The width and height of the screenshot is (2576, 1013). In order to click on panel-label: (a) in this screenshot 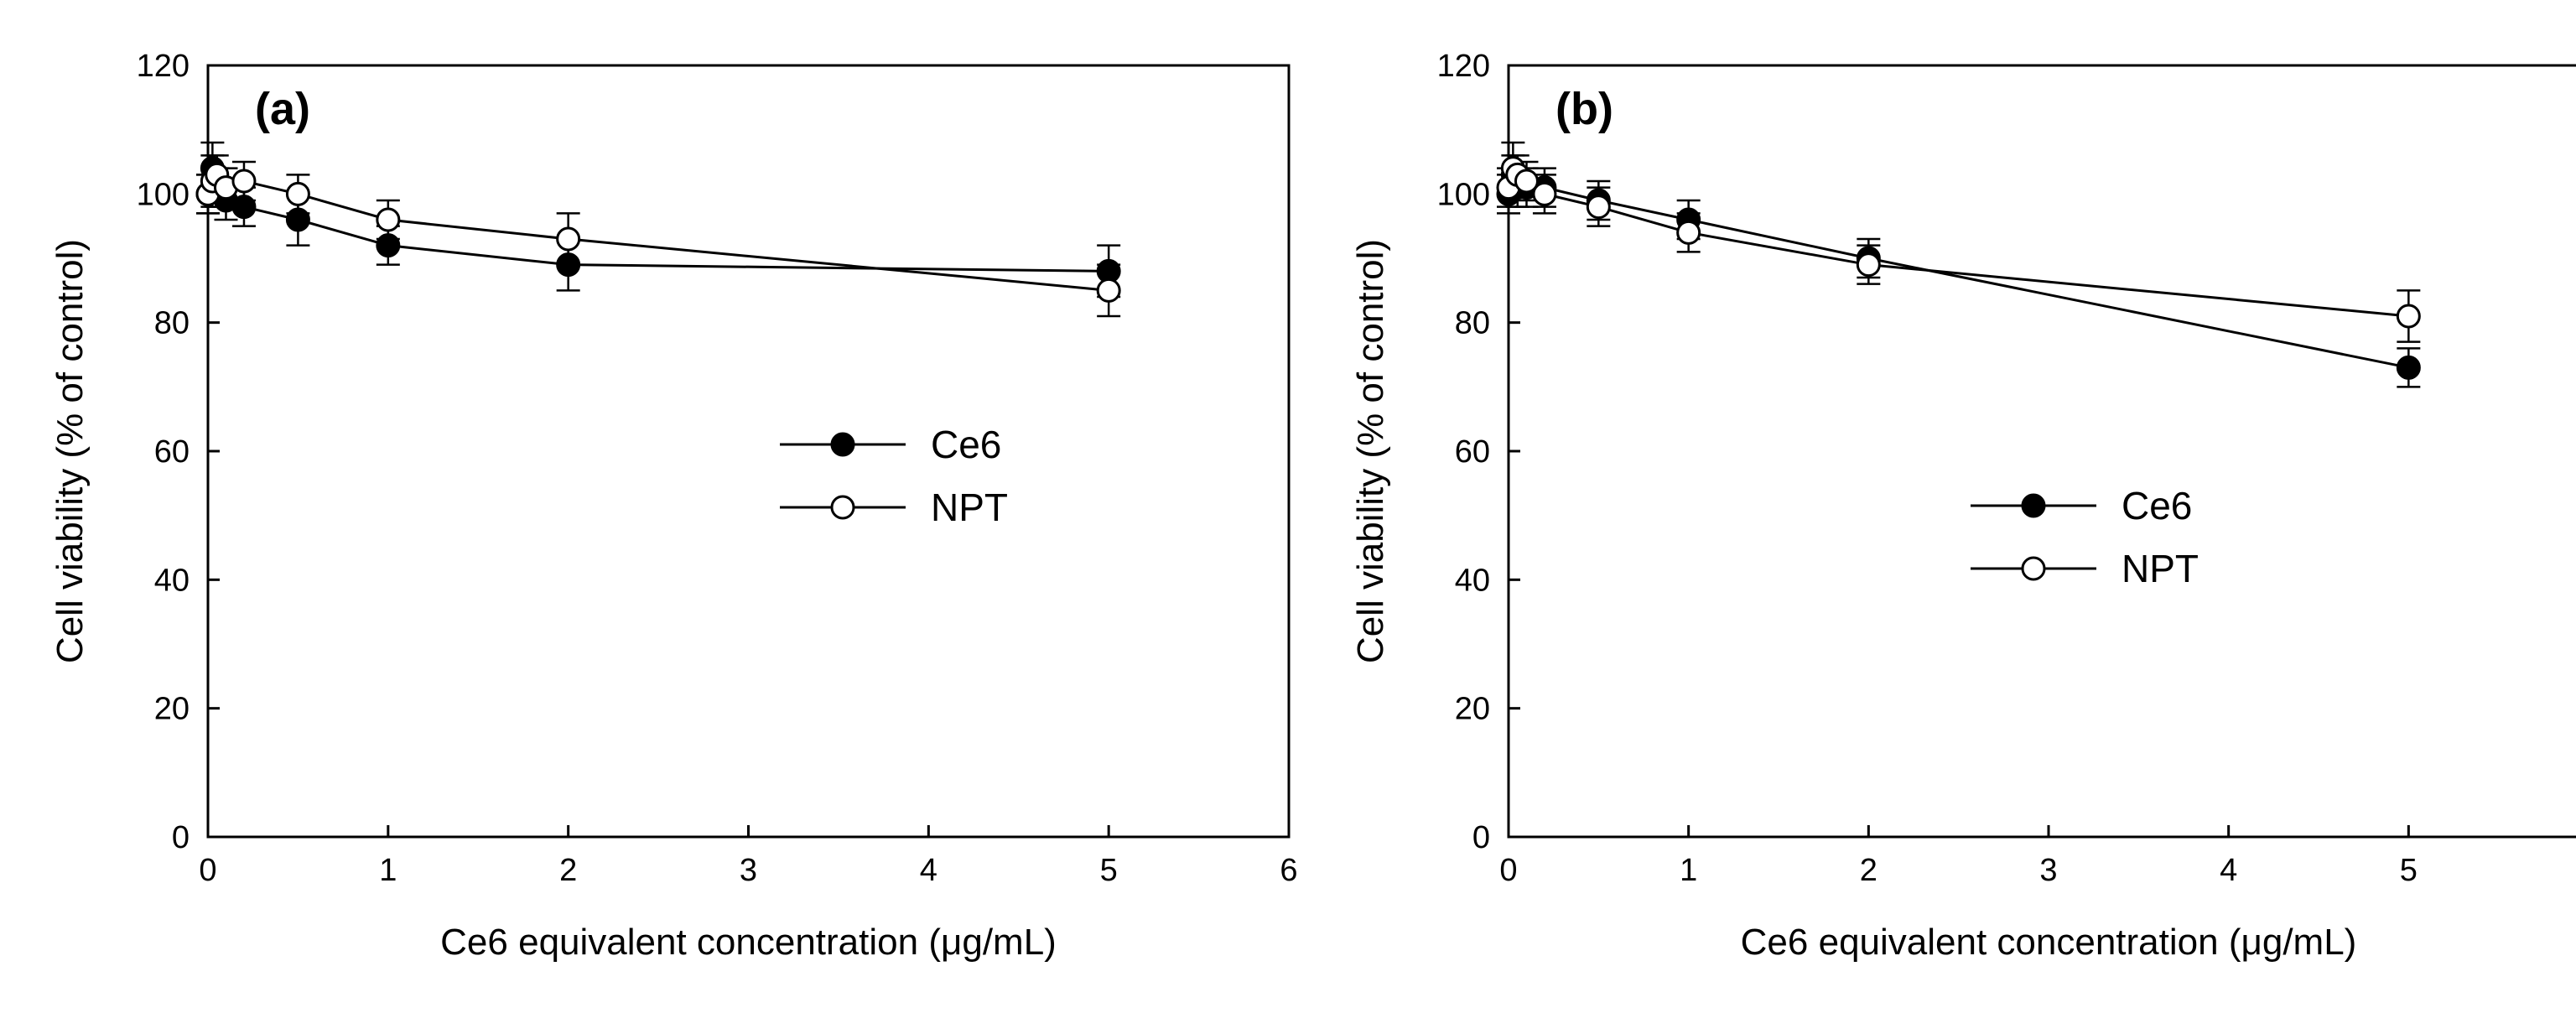, I will do `click(282, 109)`.